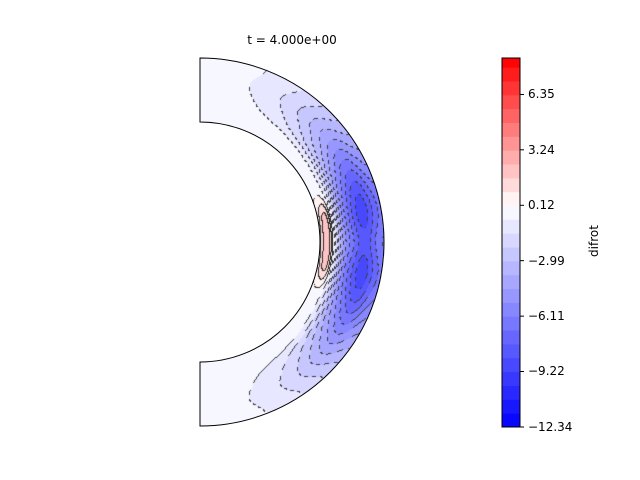 Image resolution: width=640 pixels, height=480 pixels. What do you see at coordinates (546, 371) in the screenshot?
I see `colorbar-tick-label: −9.22` at bounding box center [546, 371].